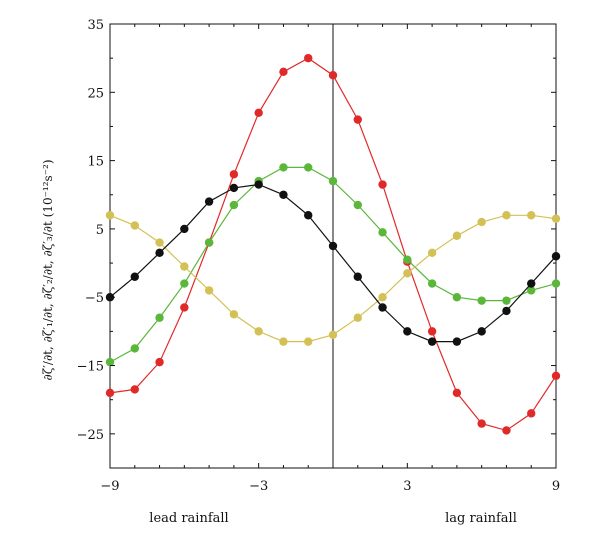  What do you see at coordinates (100, 230) in the screenshot?
I see `y-tick-label: 5` at bounding box center [100, 230].